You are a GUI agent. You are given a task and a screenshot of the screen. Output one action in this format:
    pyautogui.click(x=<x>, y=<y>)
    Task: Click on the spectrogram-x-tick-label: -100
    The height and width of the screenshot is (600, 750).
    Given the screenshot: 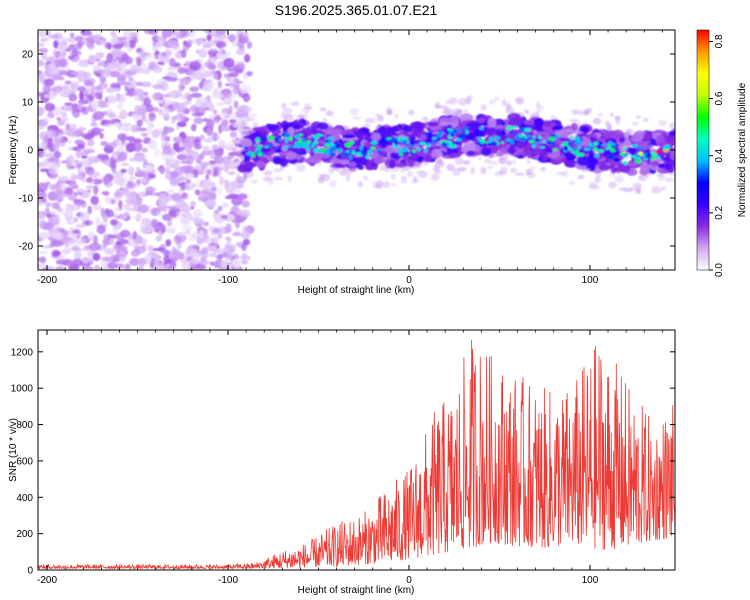 What is the action you would take?
    pyautogui.click(x=228, y=280)
    